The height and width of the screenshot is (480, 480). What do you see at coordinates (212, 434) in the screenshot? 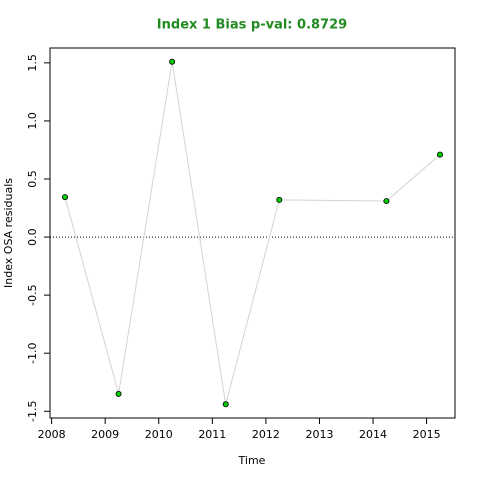
I see `x-tick-label: 2011` at bounding box center [212, 434].